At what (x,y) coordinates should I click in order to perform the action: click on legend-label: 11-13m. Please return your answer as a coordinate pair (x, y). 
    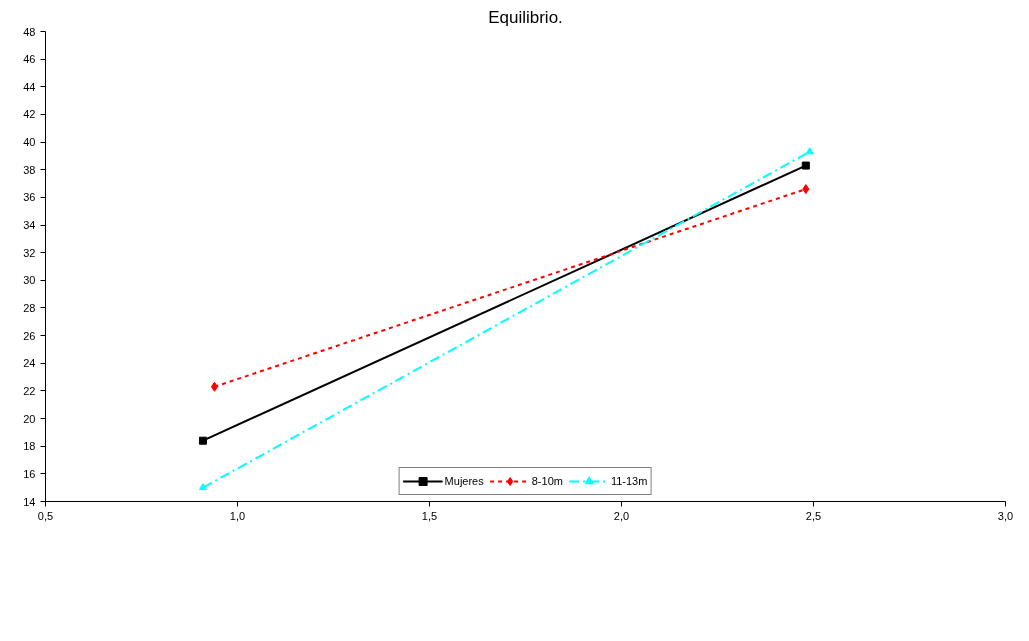
    Looking at the image, I should click on (629, 481).